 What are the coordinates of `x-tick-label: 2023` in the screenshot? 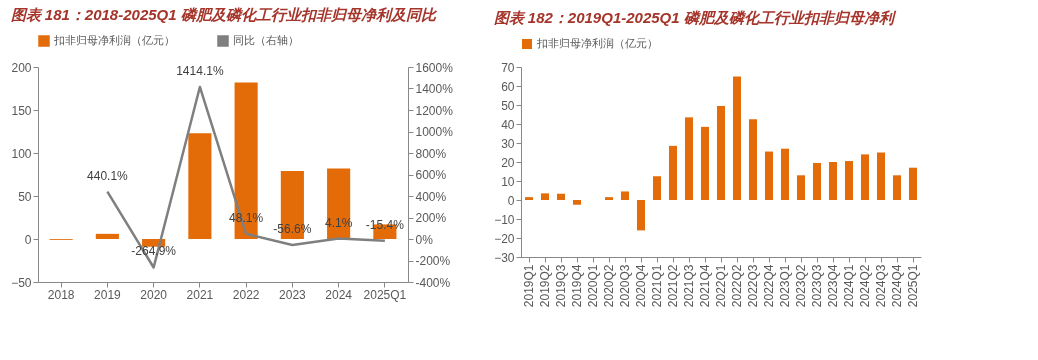 It's located at (293, 294).